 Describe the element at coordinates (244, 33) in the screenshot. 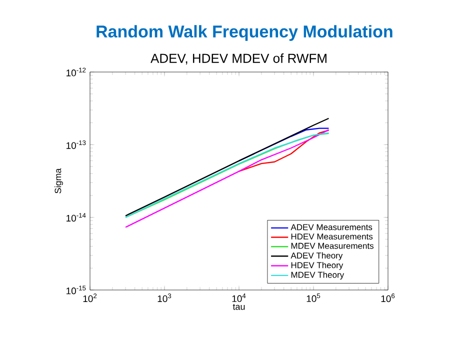

I see `chart-title: Random Walk Frequency Modulation` at that location.